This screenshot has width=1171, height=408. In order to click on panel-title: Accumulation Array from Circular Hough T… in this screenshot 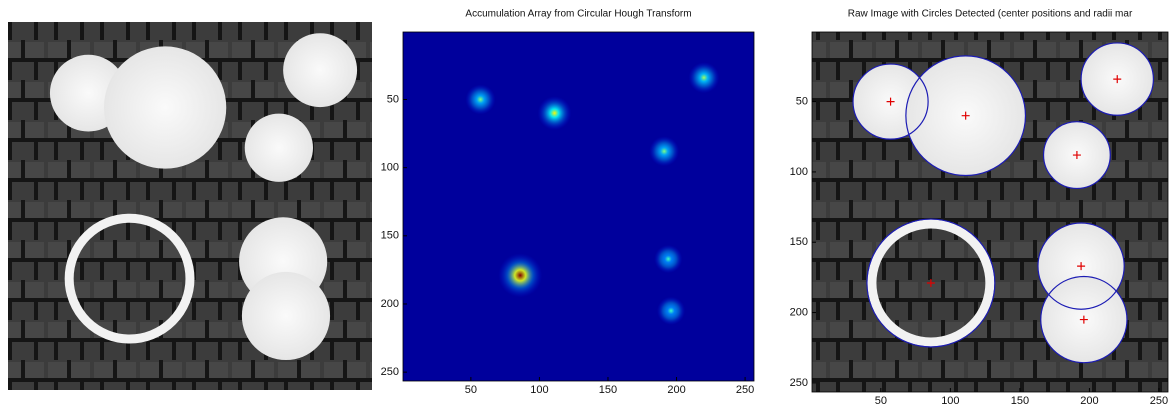, I will do `click(578, 14)`.